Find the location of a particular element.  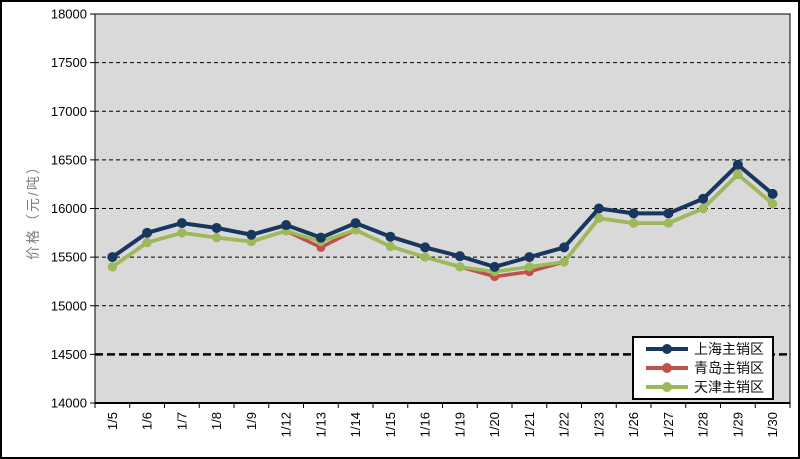

x-tick-label: 1/15 is located at coordinates (390, 424).